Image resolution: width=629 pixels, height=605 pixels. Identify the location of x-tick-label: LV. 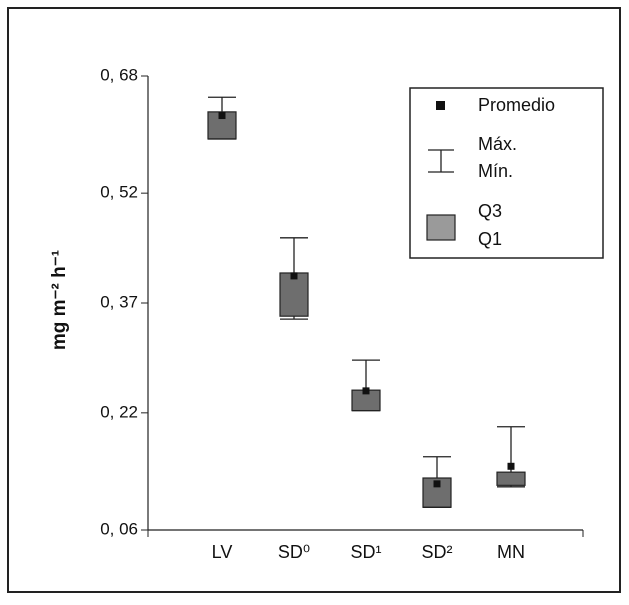
(222, 552).